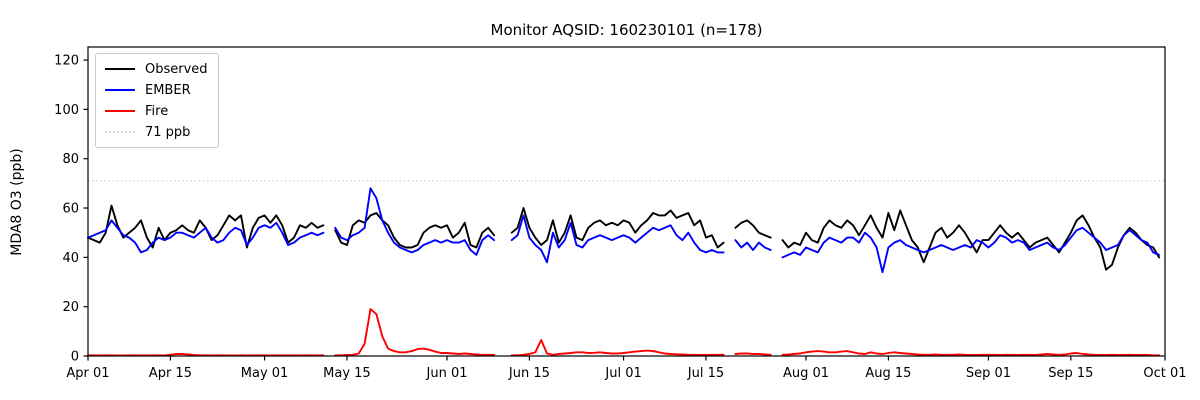 The image size is (1200, 400). I want to click on y-tick-label: 40, so click(70, 258).